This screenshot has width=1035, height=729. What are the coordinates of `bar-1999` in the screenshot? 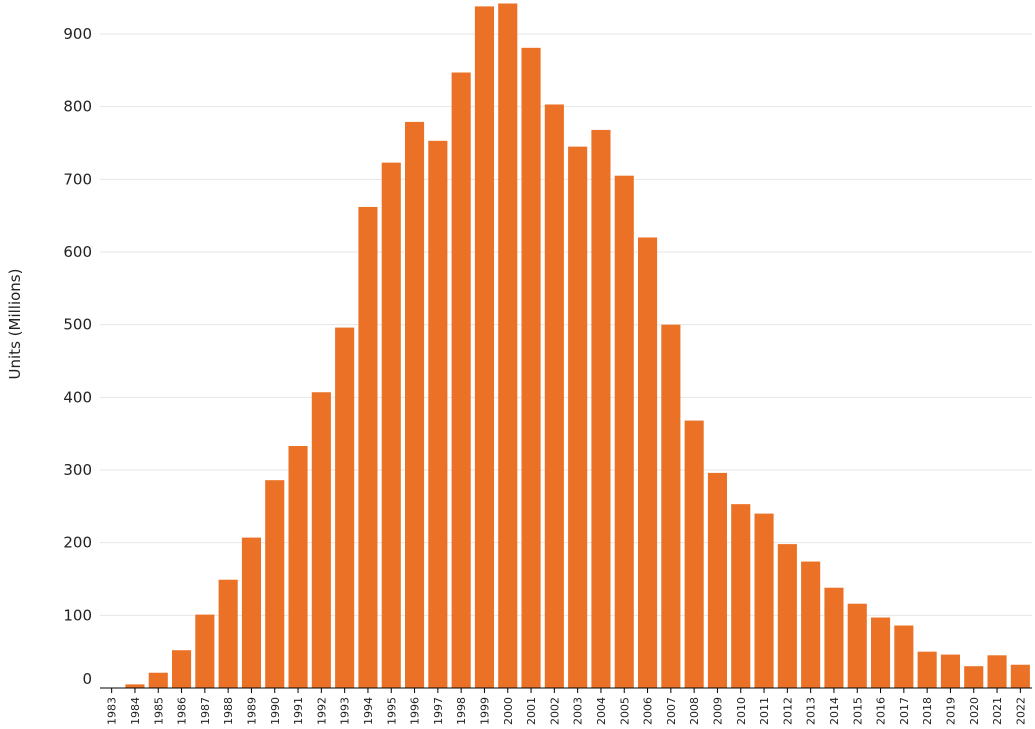 It's located at (484, 347).